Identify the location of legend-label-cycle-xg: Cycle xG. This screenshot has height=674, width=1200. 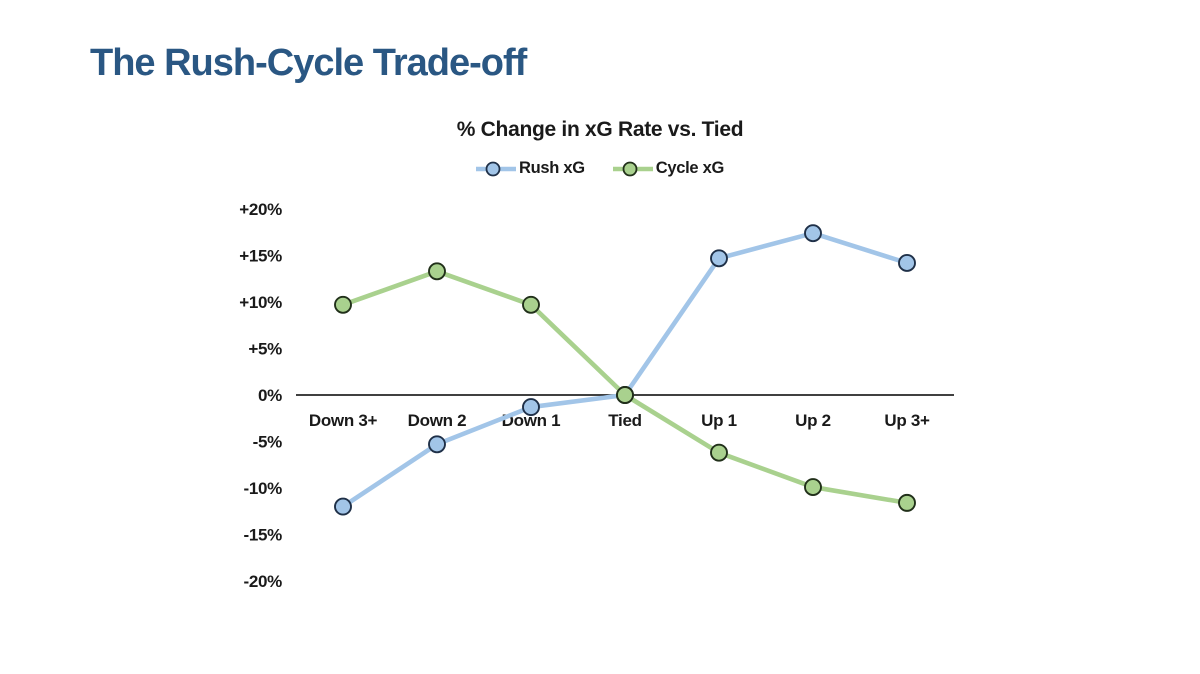
(690, 168).